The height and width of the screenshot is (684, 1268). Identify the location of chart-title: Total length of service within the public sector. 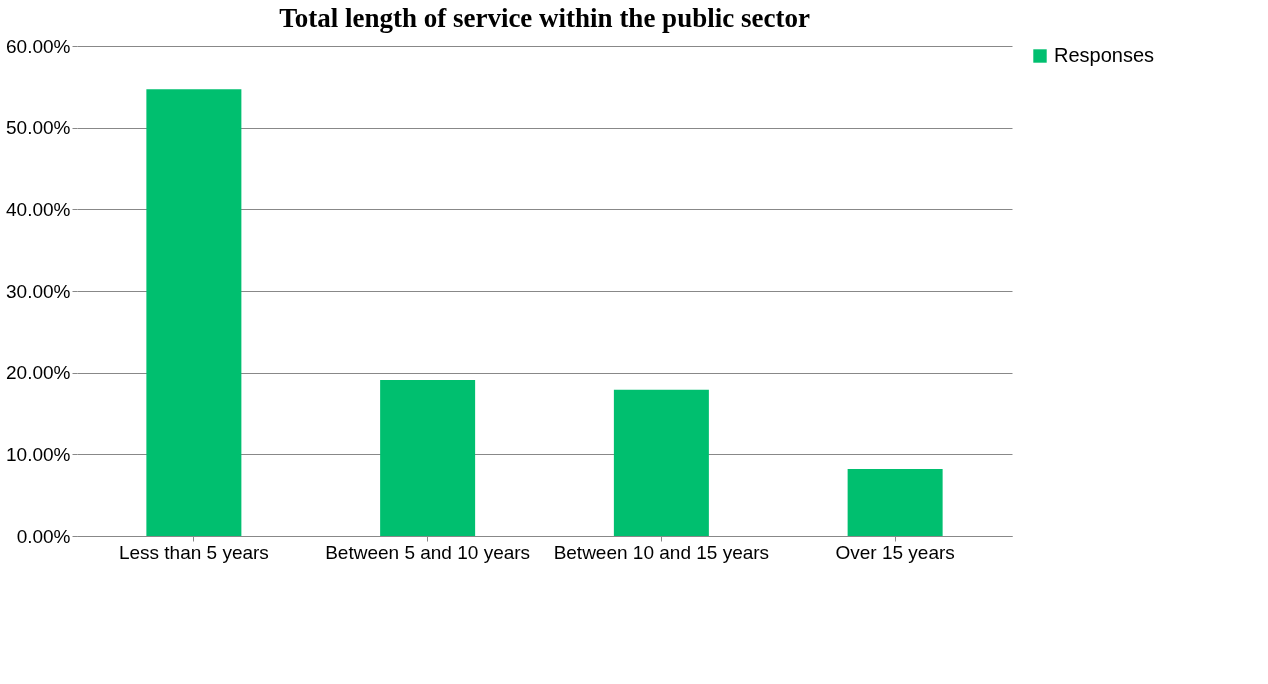
(544, 18).